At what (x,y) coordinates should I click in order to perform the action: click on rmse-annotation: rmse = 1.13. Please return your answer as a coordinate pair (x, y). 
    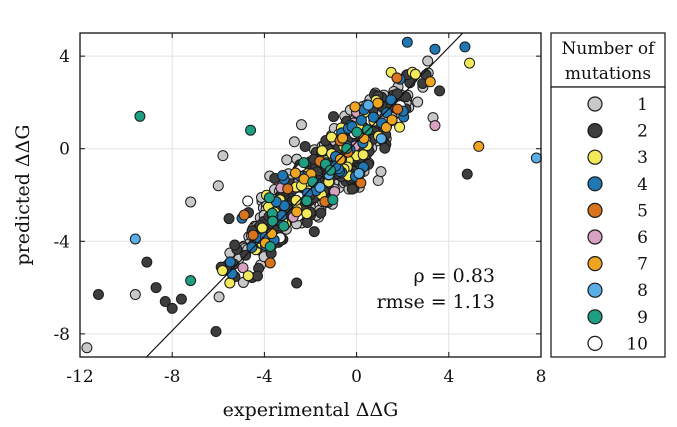
    Looking at the image, I should click on (436, 302).